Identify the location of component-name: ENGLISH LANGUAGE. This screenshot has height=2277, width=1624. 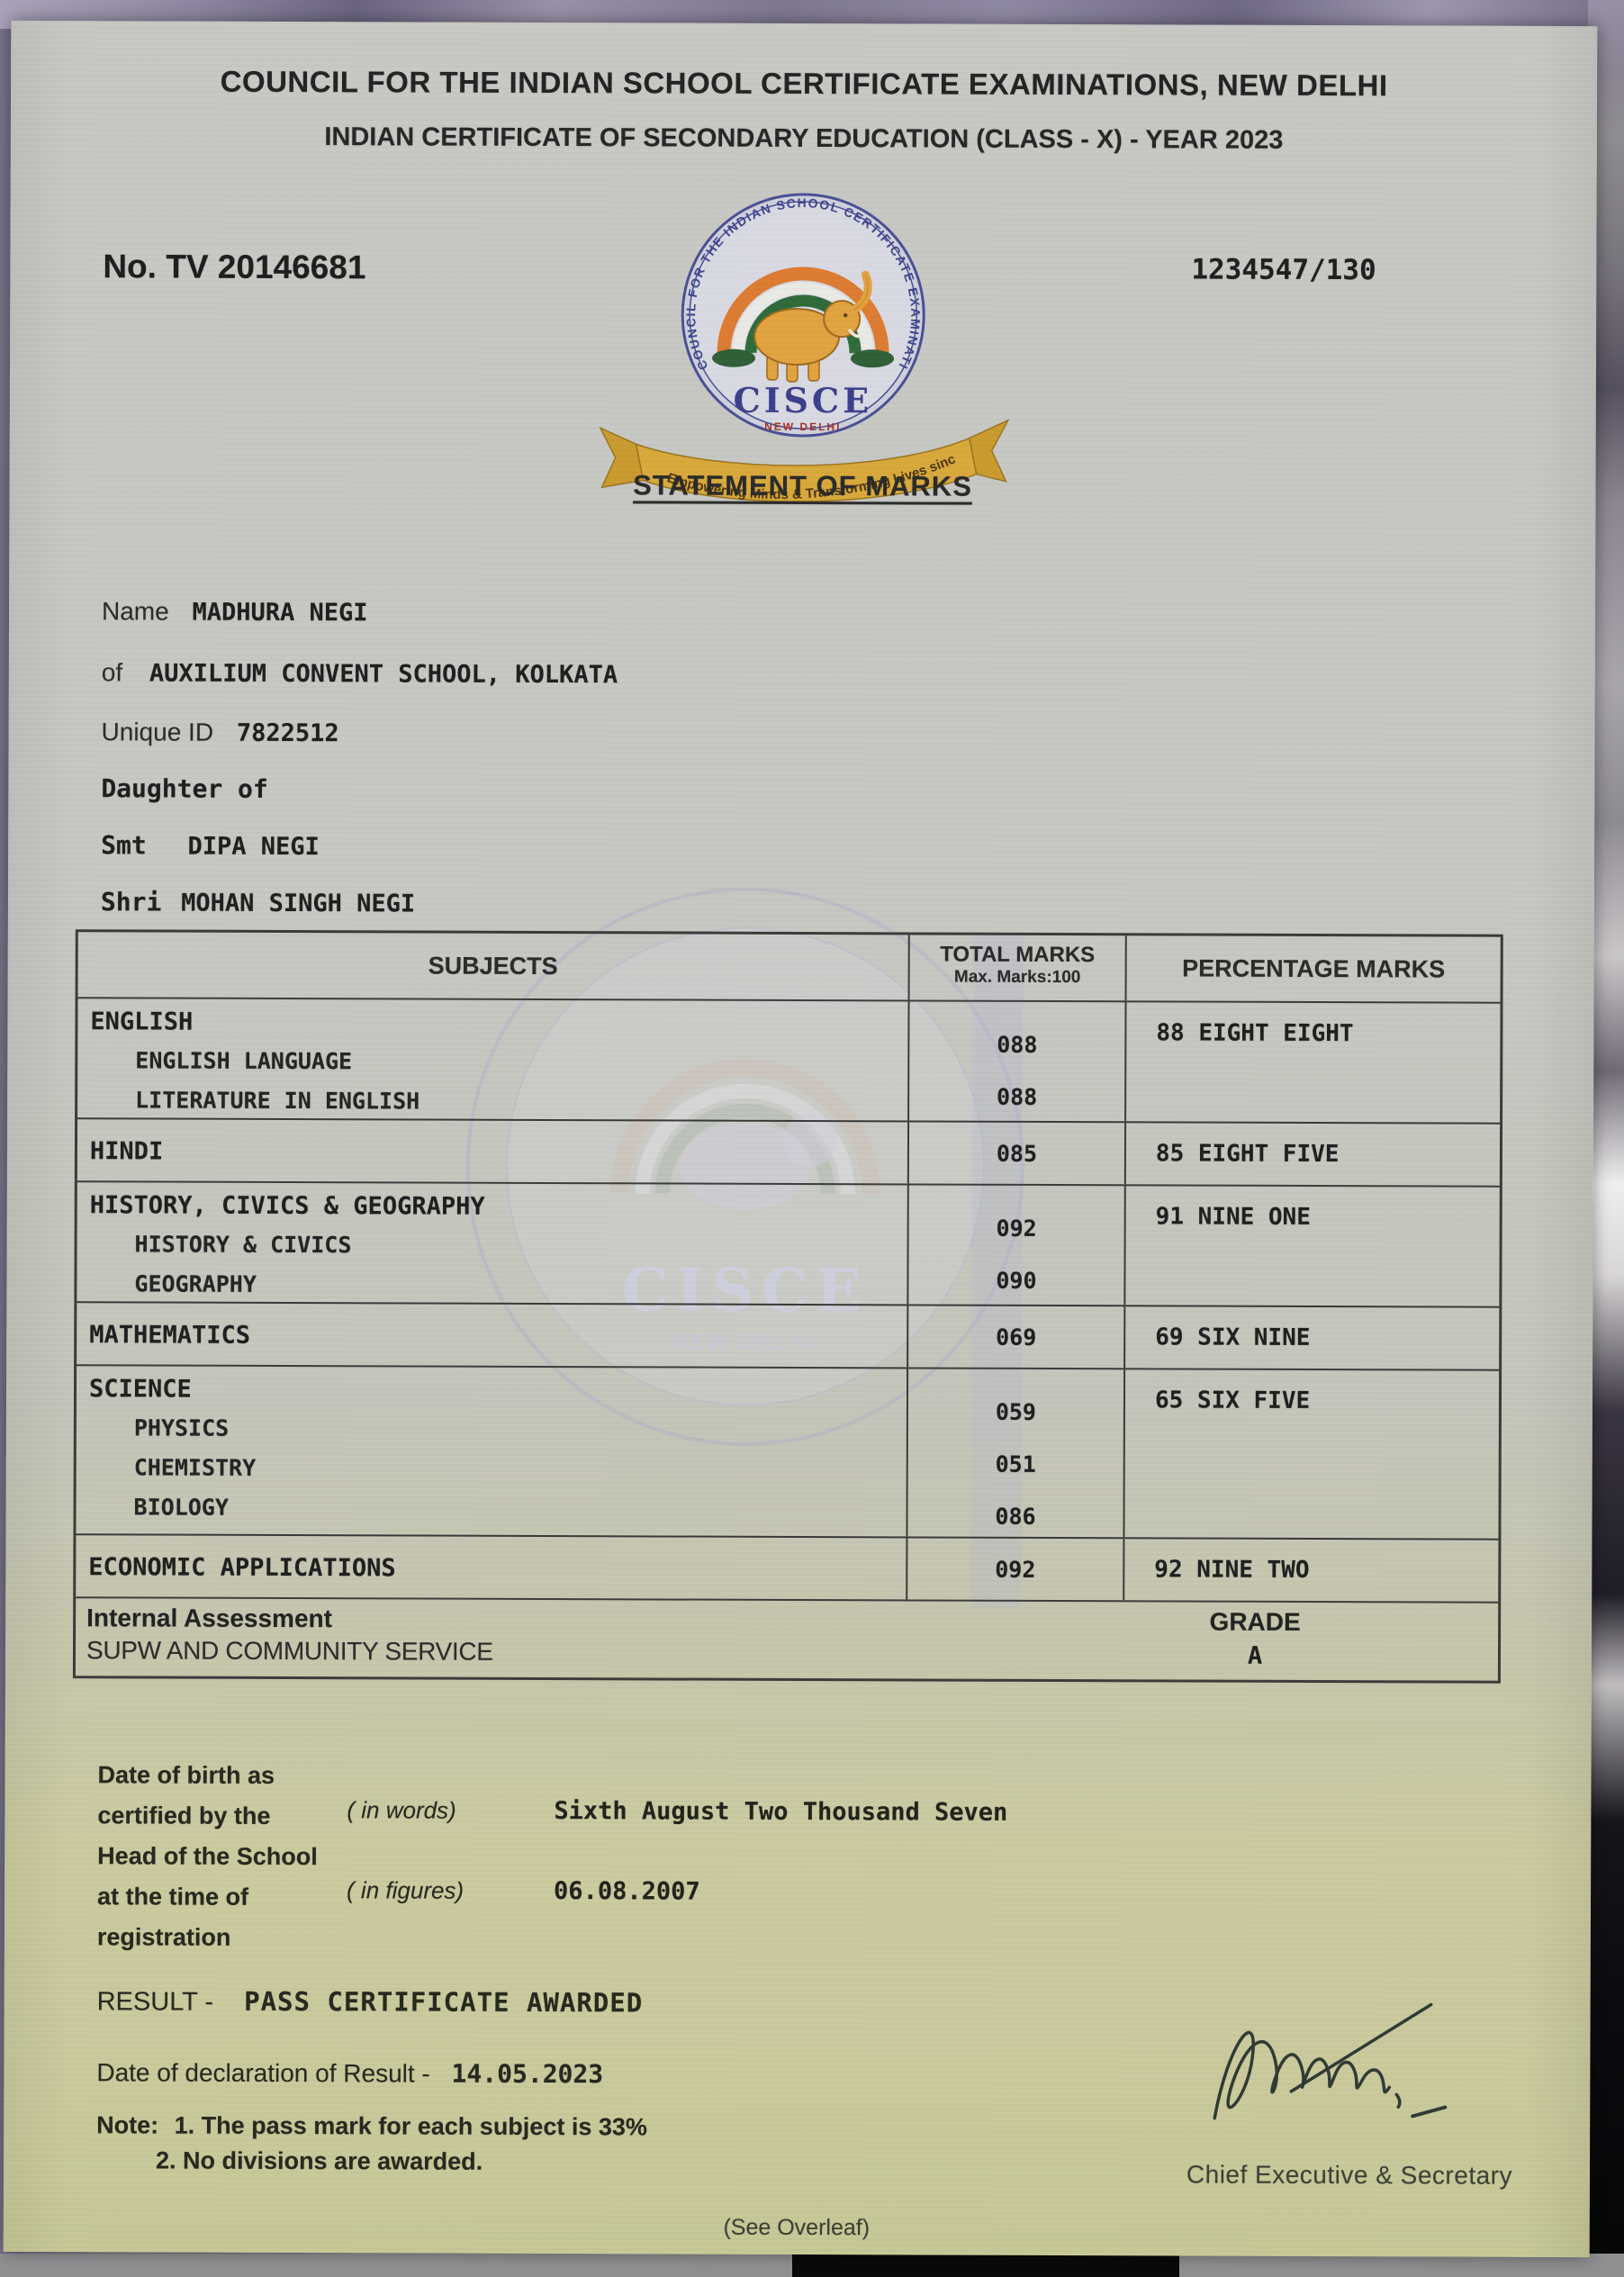
(244, 1061).